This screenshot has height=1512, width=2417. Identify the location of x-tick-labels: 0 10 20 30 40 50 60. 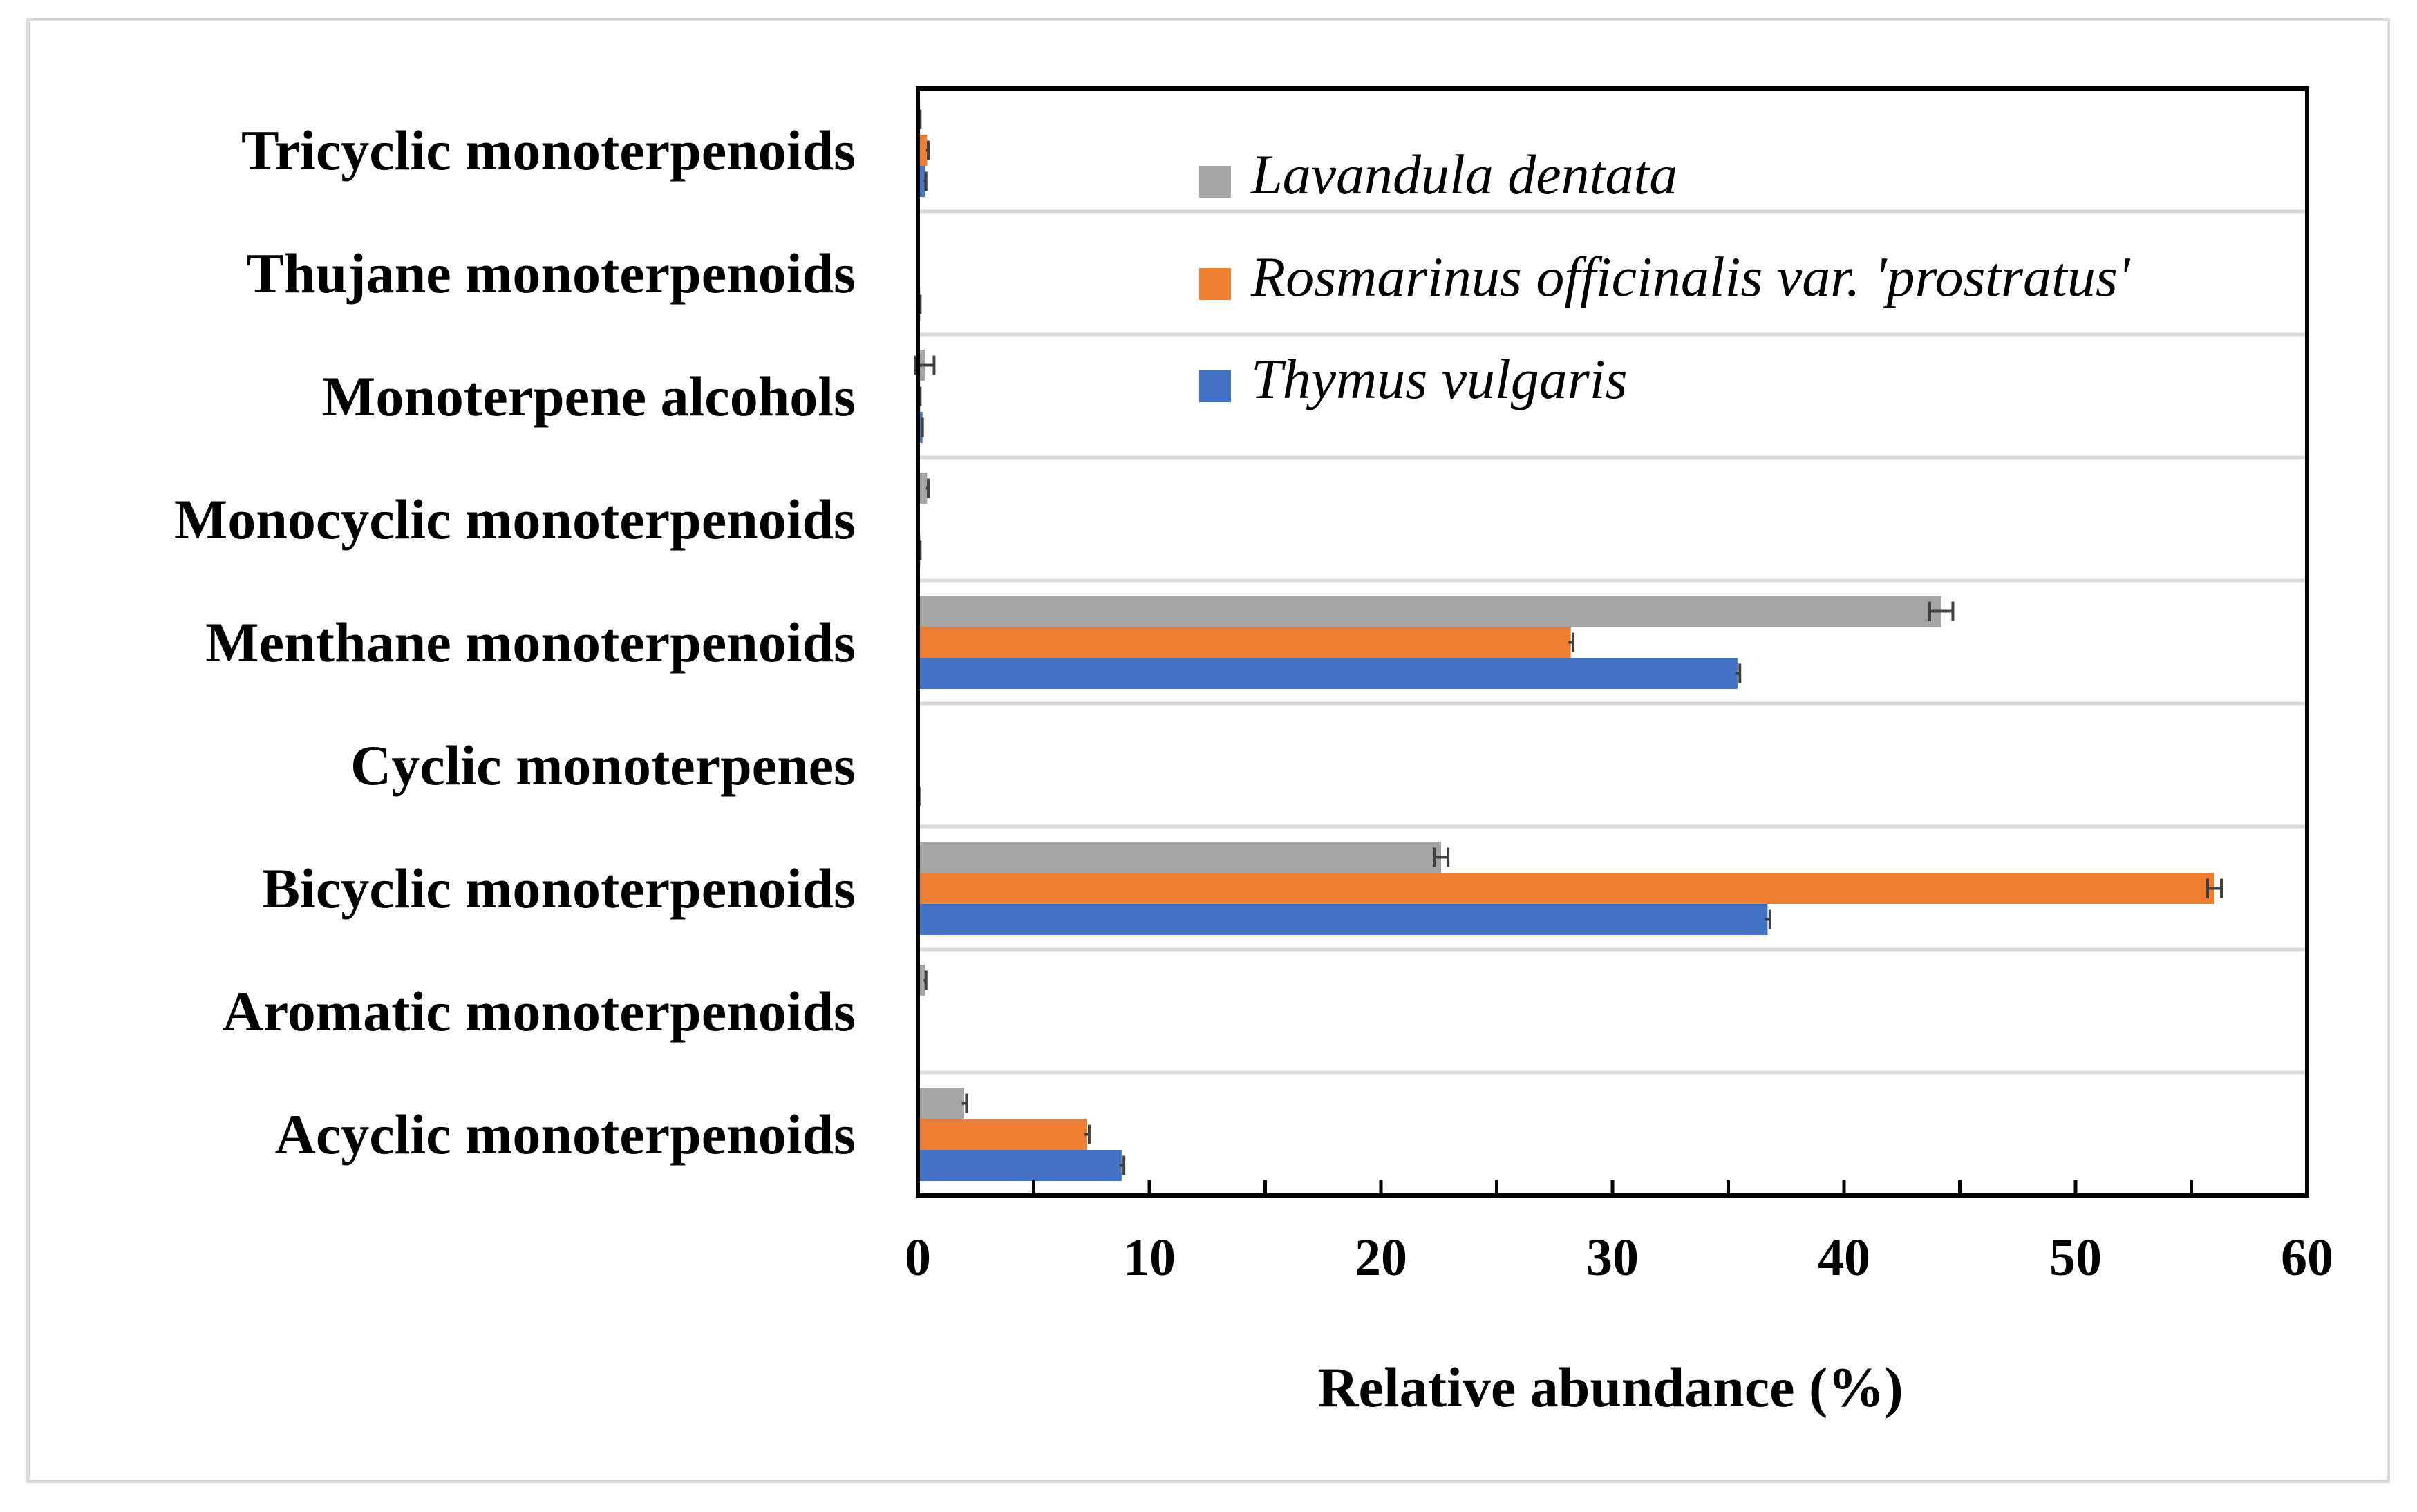
(1619, 1258).